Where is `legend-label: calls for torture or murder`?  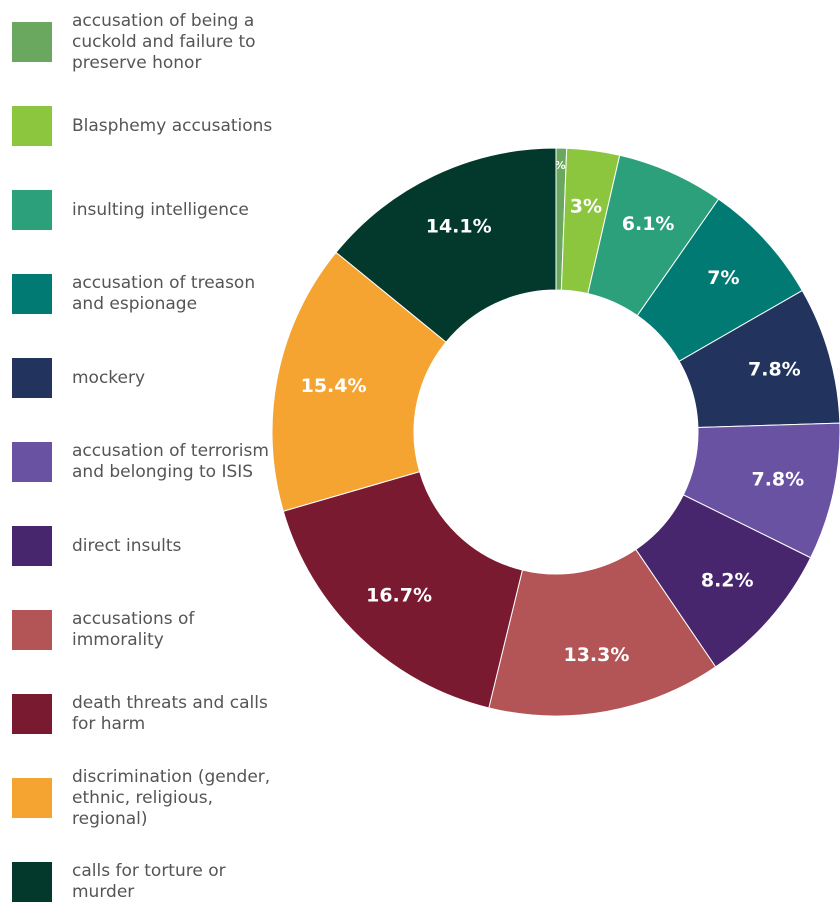
legend-label: calls for torture or murder is located at coordinates (149, 881).